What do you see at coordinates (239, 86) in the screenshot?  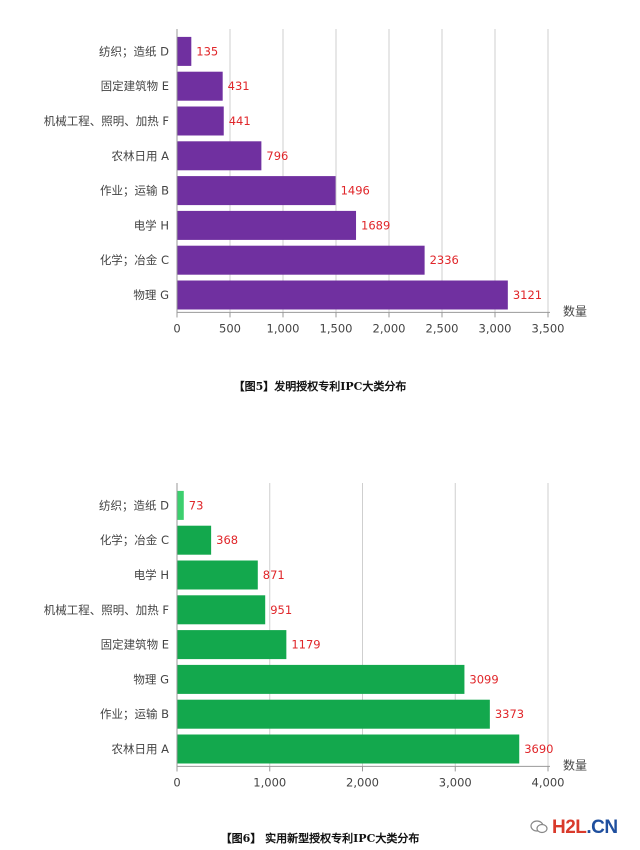 I see `value-label: 431` at bounding box center [239, 86].